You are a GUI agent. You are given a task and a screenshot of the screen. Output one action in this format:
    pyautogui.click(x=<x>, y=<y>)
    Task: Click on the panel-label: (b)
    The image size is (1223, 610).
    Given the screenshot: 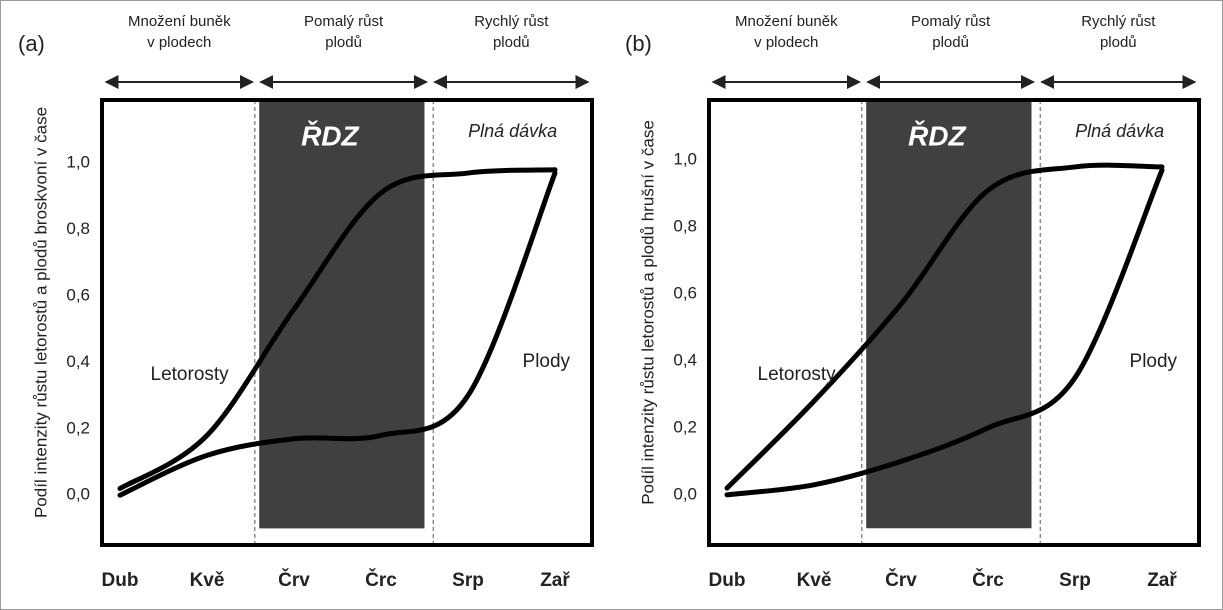 What is the action you would take?
    pyautogui.click(x=638, y=43)
    